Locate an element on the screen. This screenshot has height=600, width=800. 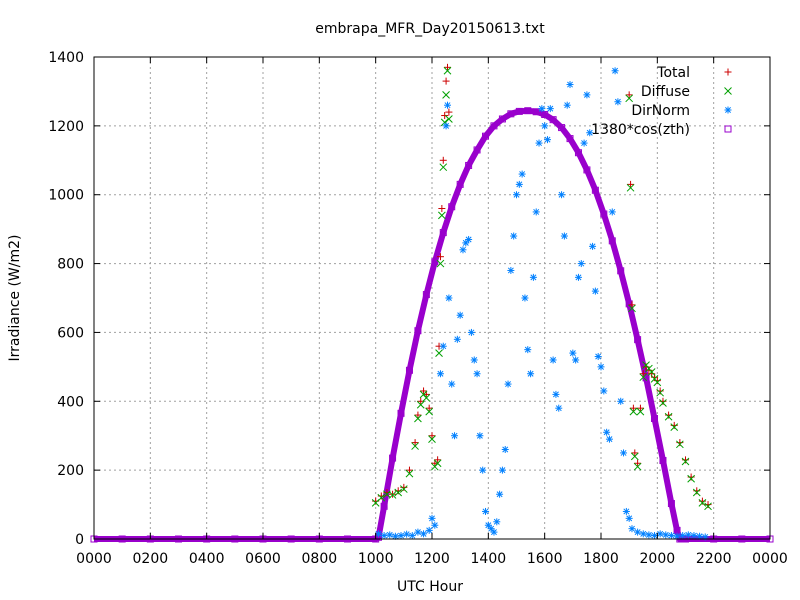
x-tick-label: 0800 is located at coordinates (320, 559).